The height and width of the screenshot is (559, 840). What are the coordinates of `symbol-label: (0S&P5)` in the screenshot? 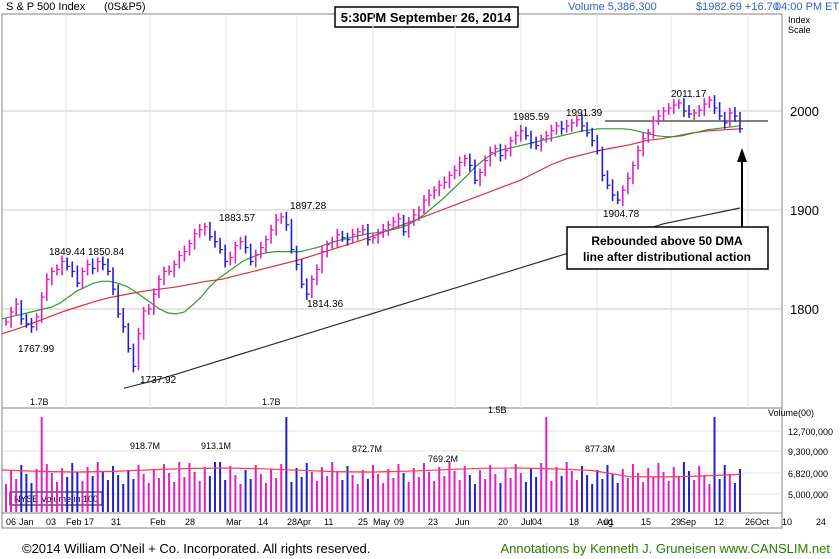 It's located at (125, 7).